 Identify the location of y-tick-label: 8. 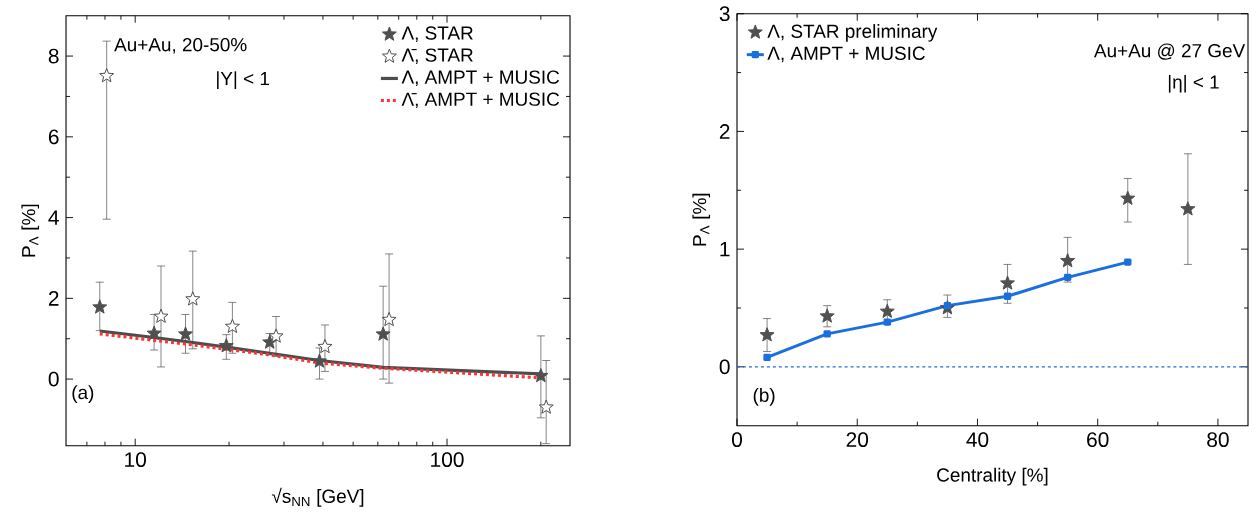
(53, 56).